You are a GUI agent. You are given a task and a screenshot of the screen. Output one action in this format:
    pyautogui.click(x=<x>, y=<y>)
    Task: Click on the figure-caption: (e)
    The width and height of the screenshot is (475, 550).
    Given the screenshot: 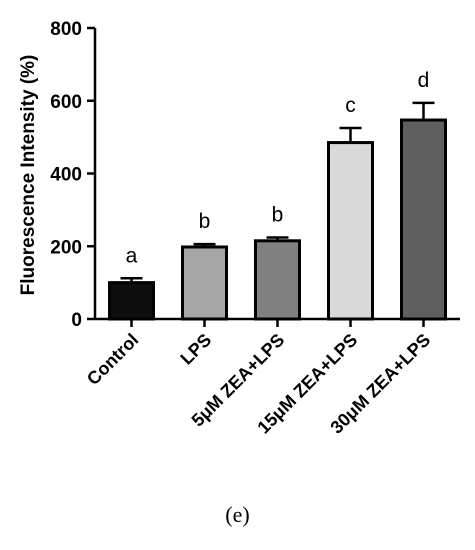 What is the action you would take?
    pyautogui.click(x=237, y=514)
    